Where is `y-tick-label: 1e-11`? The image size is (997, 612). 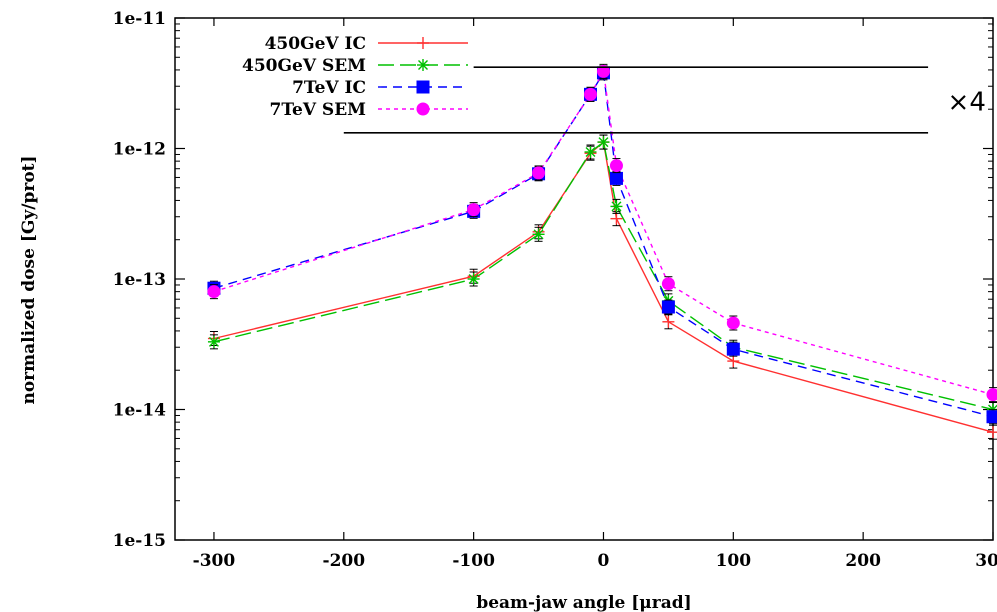
y-tick-label: 1e-11 is located at coordinates (139, 19).